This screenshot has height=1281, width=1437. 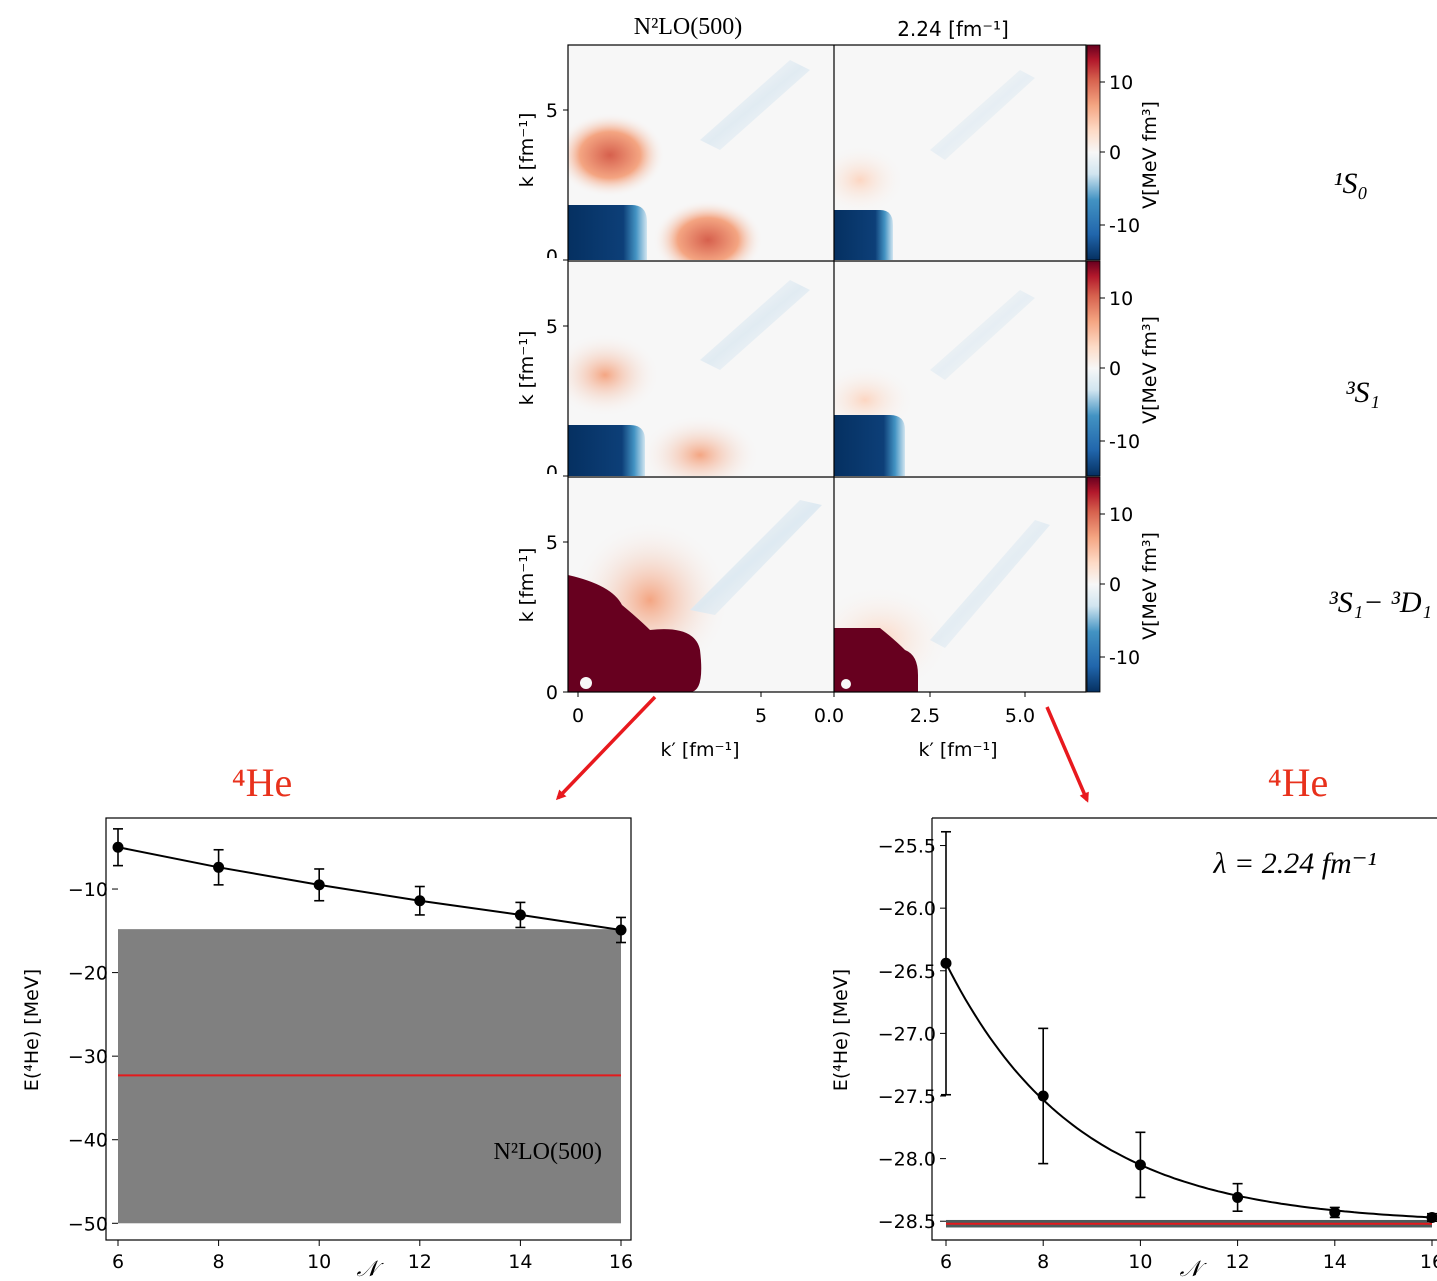 I want to click on heatmap-1s0-left, so click(x=701, y=152).